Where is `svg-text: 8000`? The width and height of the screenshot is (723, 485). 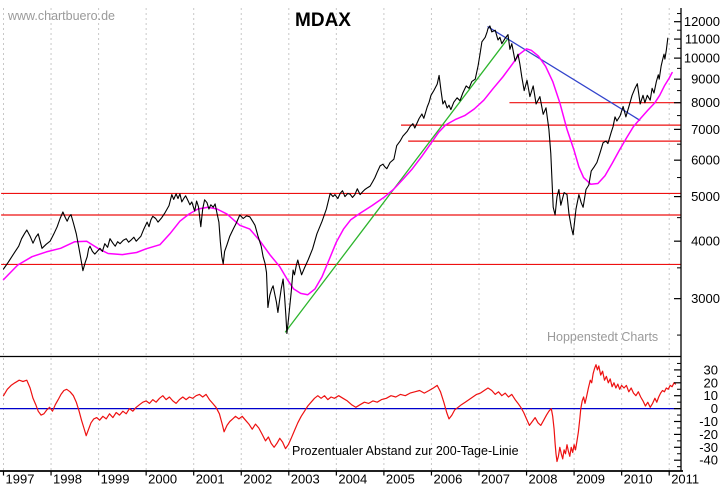 svg-text: 8000 is located at coordinates (705, 102).